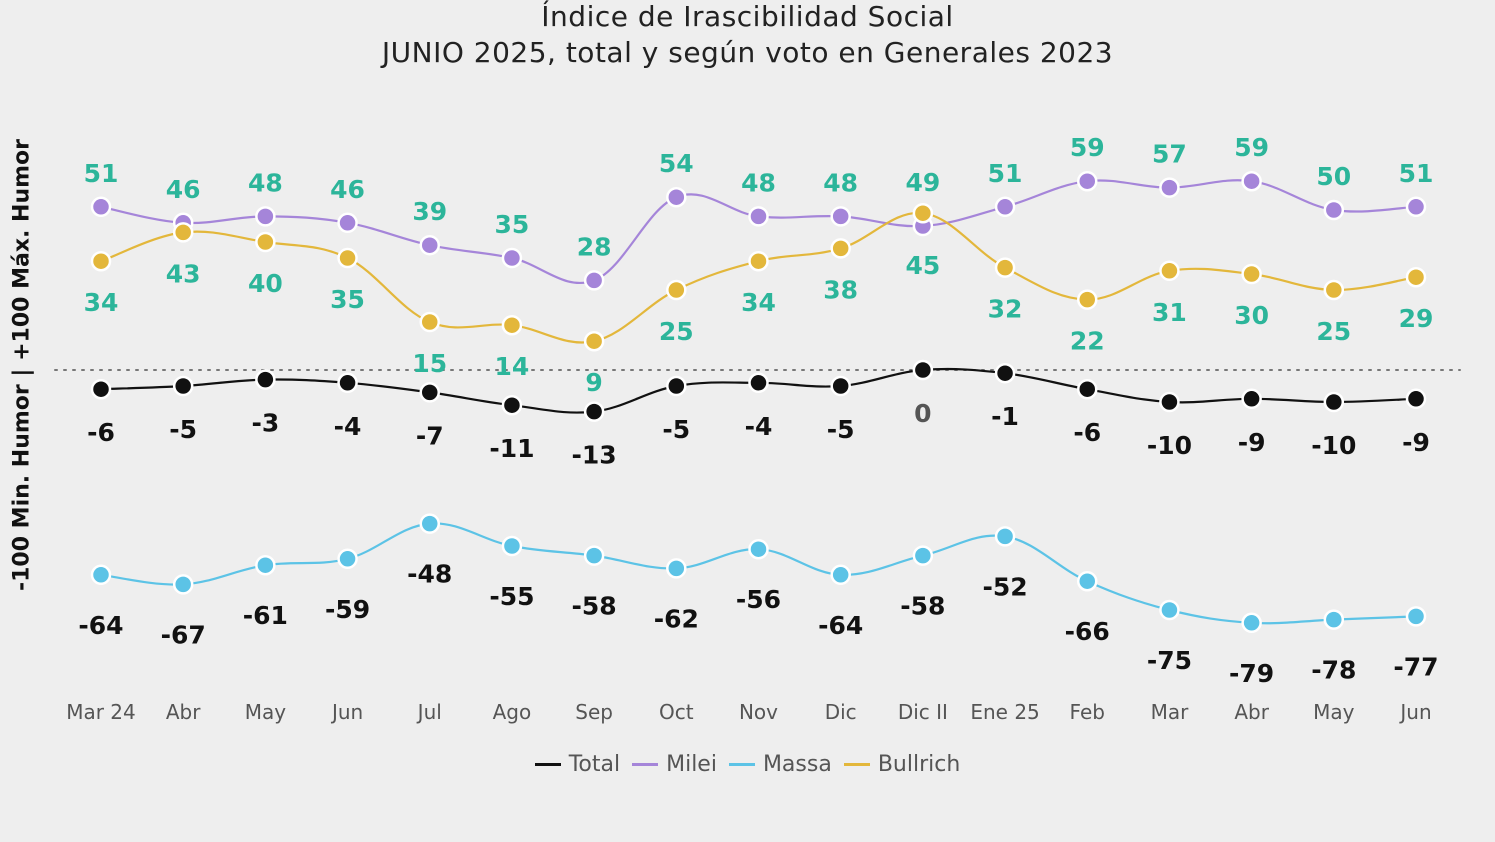 This screenshot has width=1495, height=842. I want to click on x-tick-label: Abr, so click(1251, 712).